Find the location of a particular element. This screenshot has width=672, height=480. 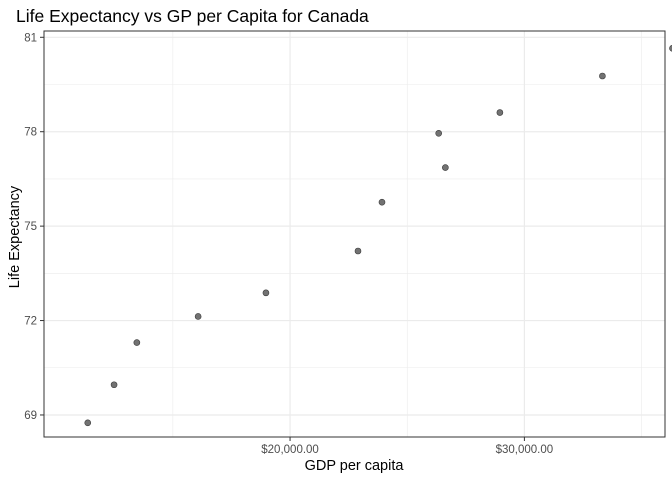

y-tick-label: 81 is located at coordinates (30, 38).